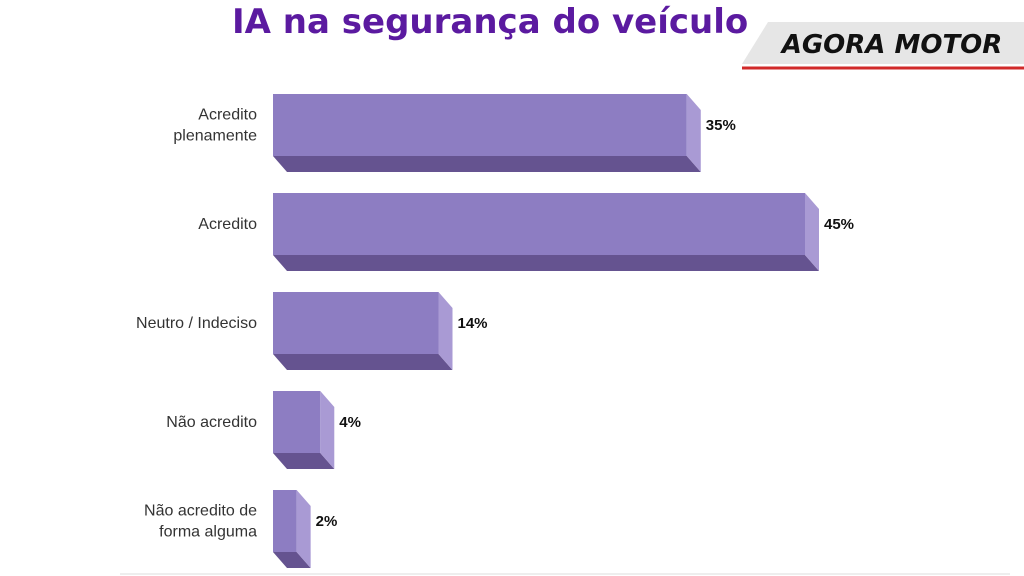  What do you see at coordinates (473, 323) in the screenshot?
I see `bar-3-value-label: 14%` at bounding box center [473, 323].